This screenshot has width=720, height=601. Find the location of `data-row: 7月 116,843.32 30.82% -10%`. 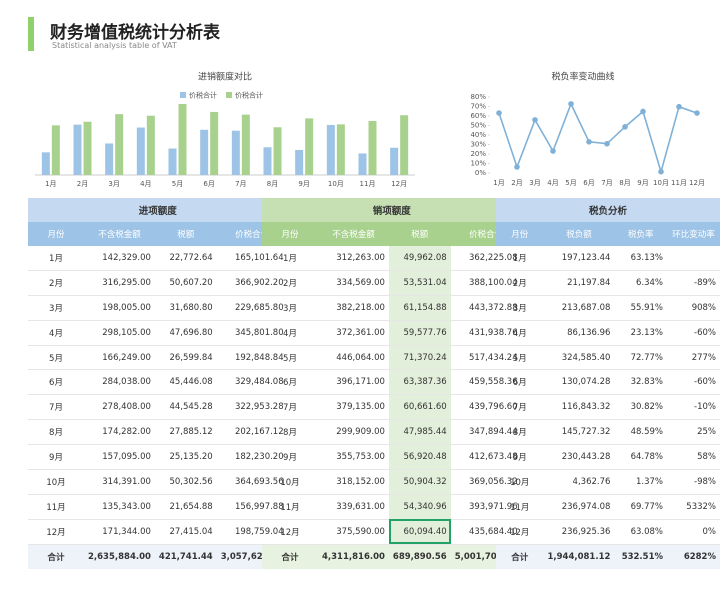

data-row: 7月 116,843.32 30.82% -10% is located at coordinates (608, 407).